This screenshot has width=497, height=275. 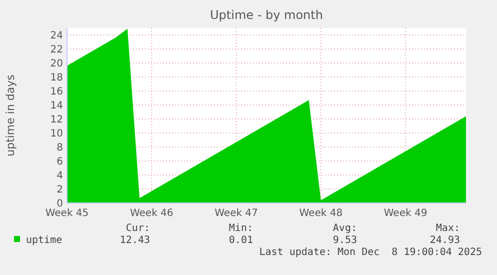 What do you see at coordinates (240, 240) in the screenshot?
I see `text: 0.01` at bounding box center [240, 240].